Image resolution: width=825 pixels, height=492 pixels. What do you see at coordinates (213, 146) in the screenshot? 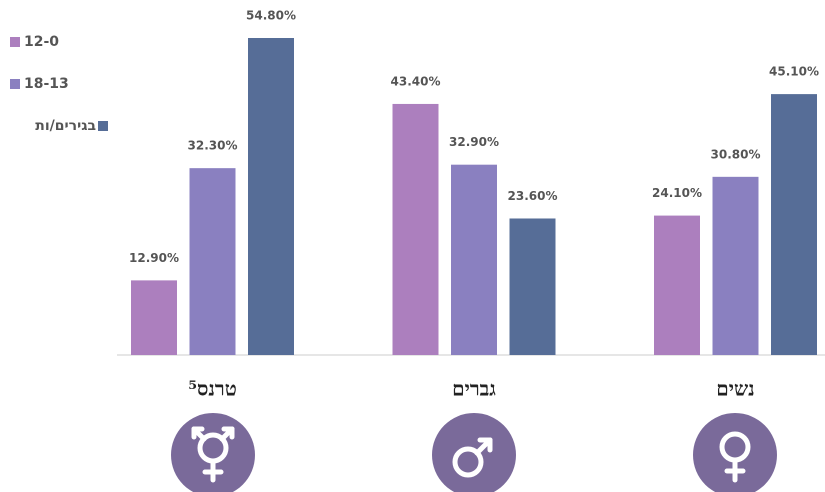
I see `value-label: 32.30%` at bounding box center [213, 146].